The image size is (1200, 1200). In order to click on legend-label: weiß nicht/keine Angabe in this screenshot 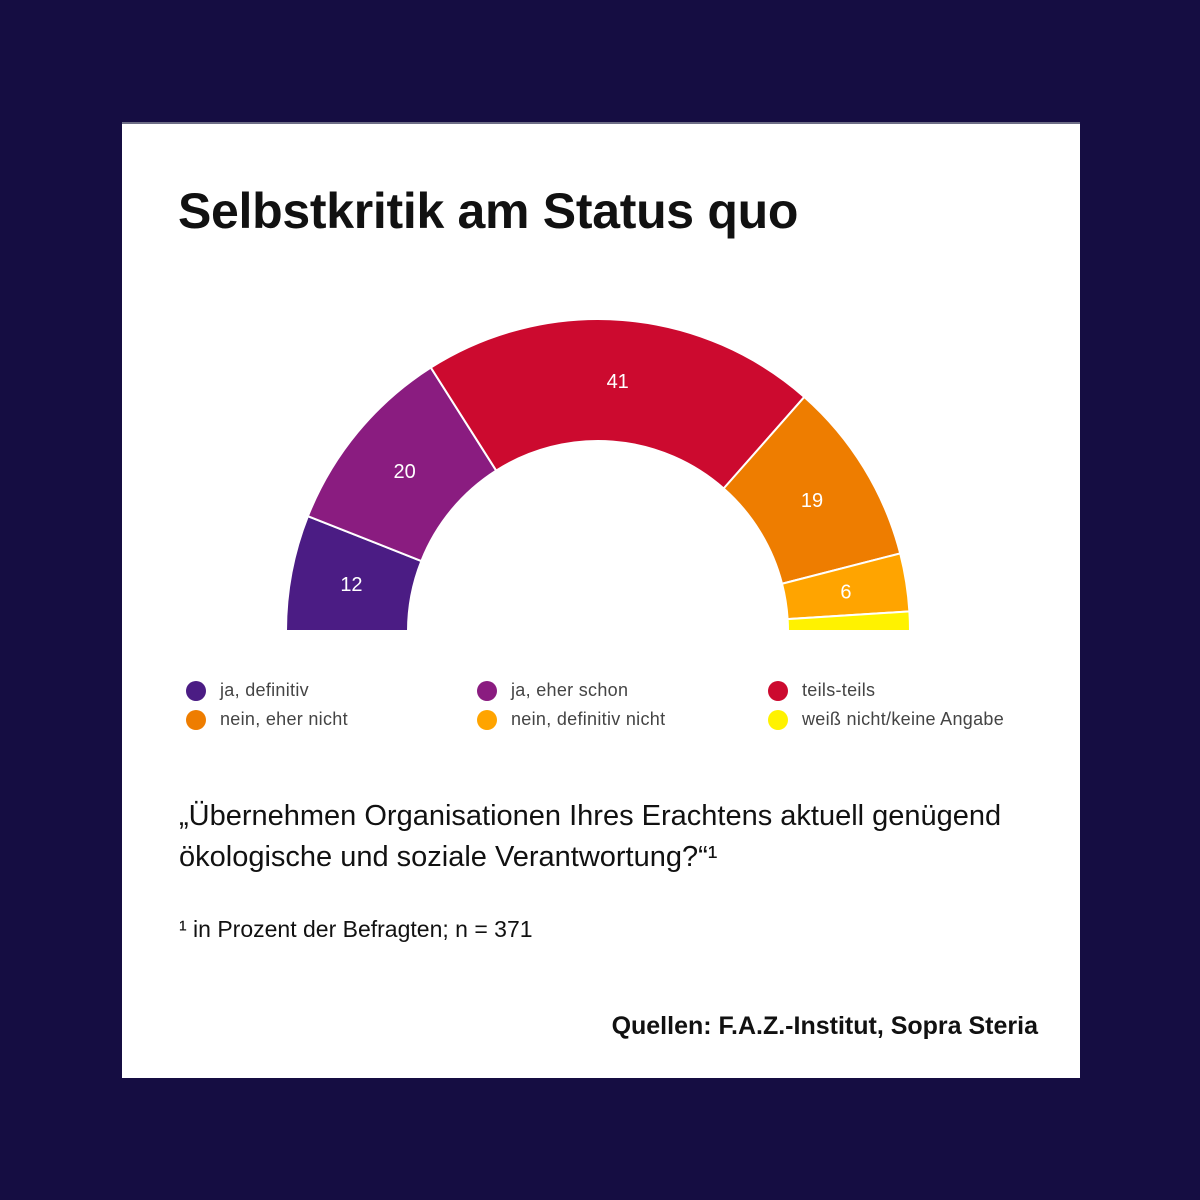, I will do `click(903, 719)`.